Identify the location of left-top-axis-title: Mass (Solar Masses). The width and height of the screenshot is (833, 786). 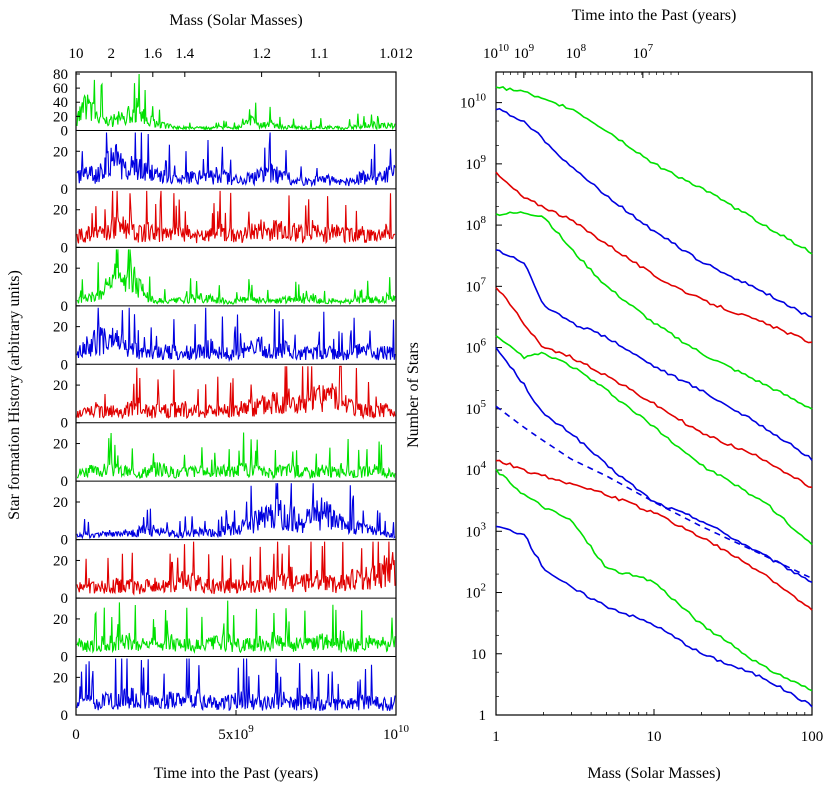
(235, 20).